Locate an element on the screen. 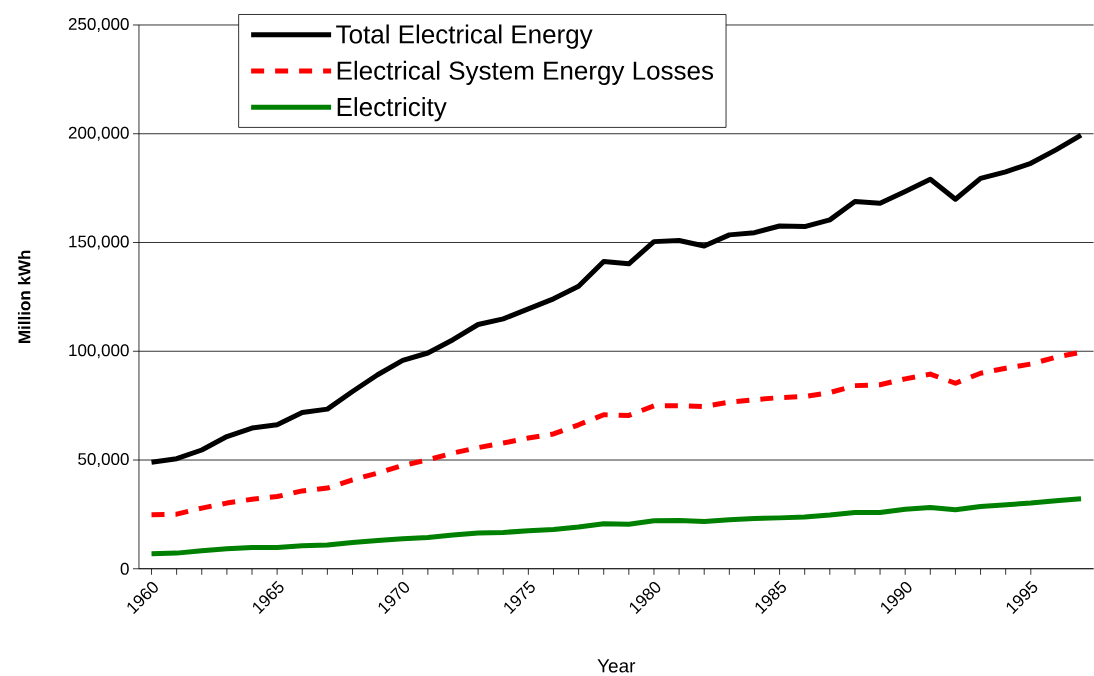  y-tick-label: 150,000 is located at coordinates (99, 242).